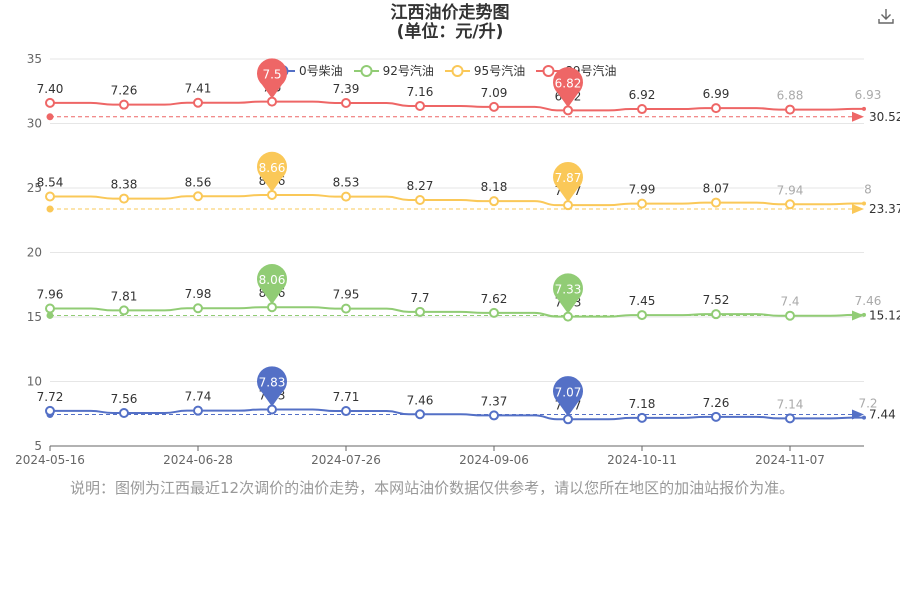 The height and width of the screenshot is (600, 900). What do you see at coordinates (790, 96) in the screenshot?
I see `data-label: 6.88` at bounding box center [790, 96].